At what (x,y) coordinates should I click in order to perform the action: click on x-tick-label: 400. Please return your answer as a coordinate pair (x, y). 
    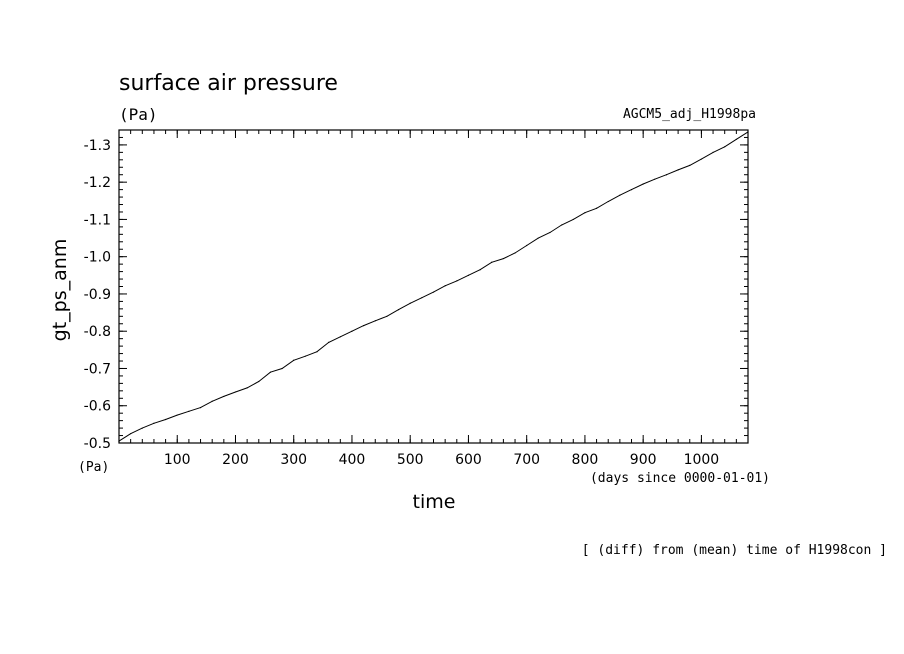
    Looking at the image, I should click on (352, 460).